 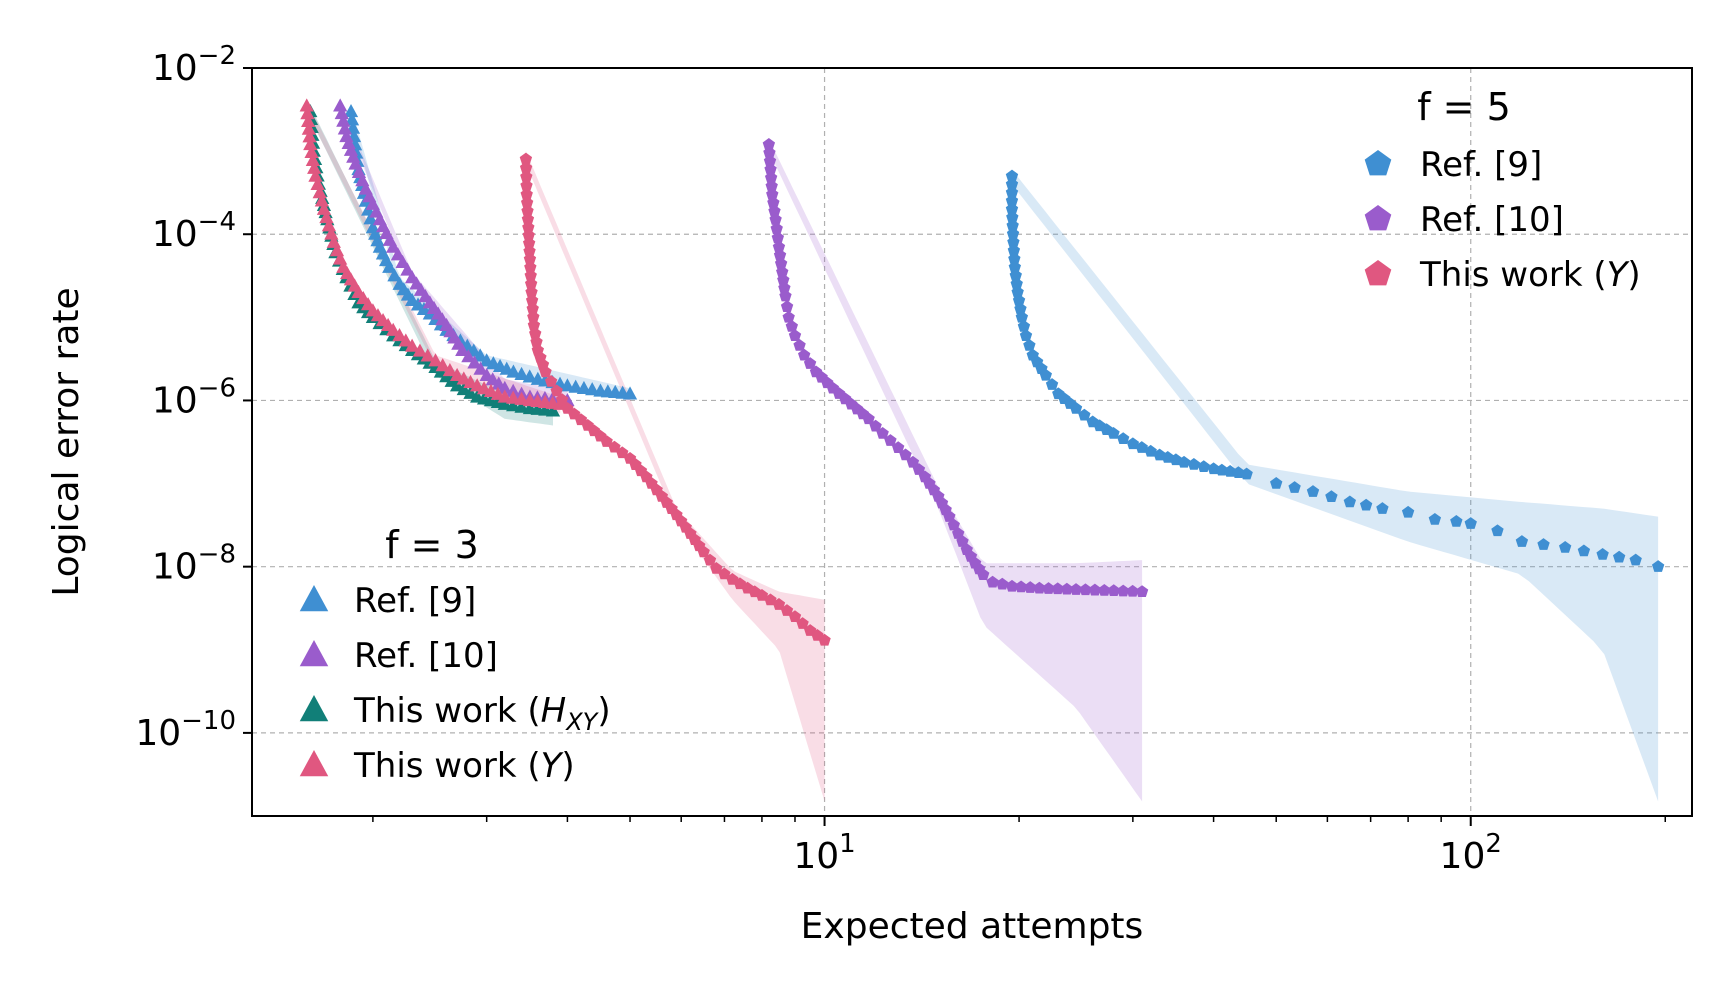 I want to click on y-axis-label: Logical error rate, so click(x=66, y=441).